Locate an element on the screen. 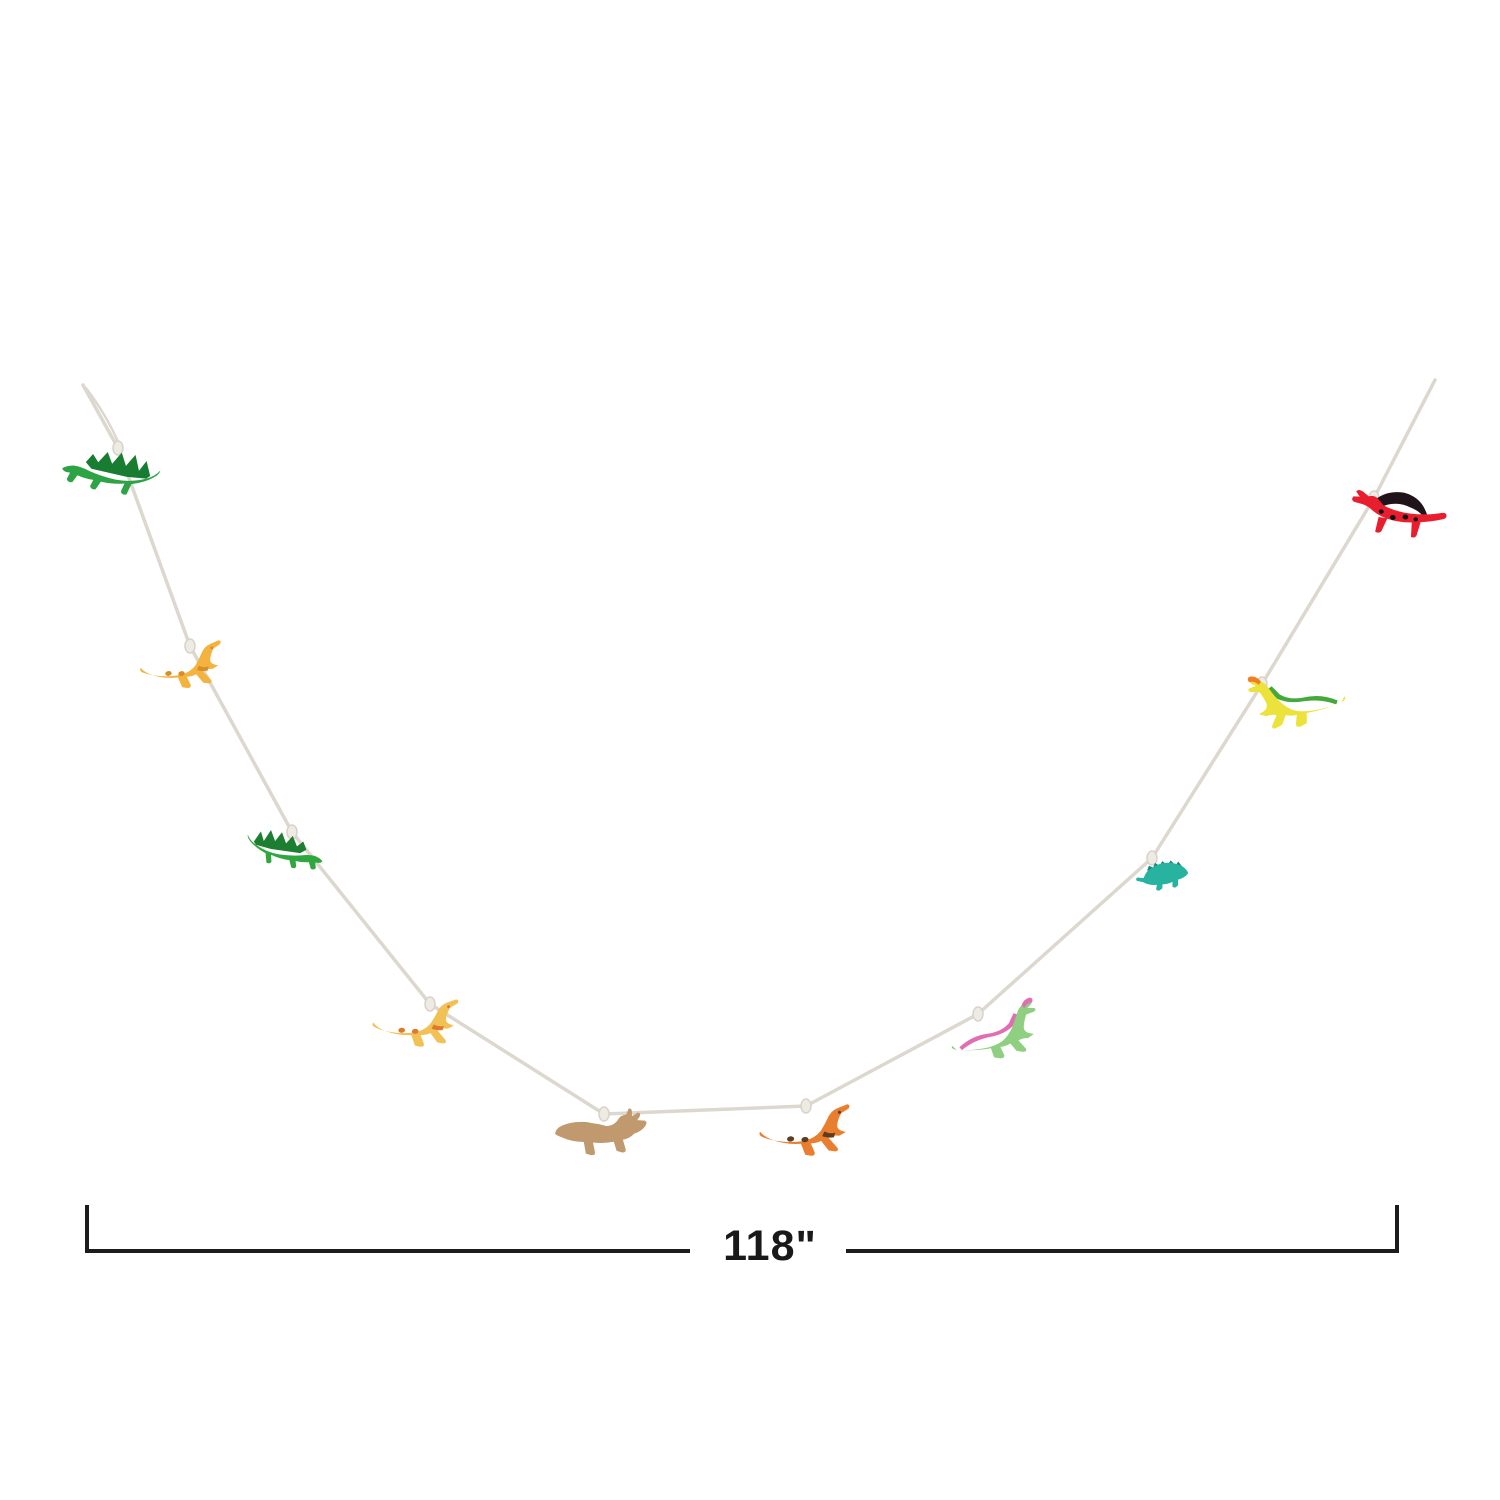 The image size is (1500, 1500). dino-ankylosaurus-teal is located at coordinates (1162, 875).